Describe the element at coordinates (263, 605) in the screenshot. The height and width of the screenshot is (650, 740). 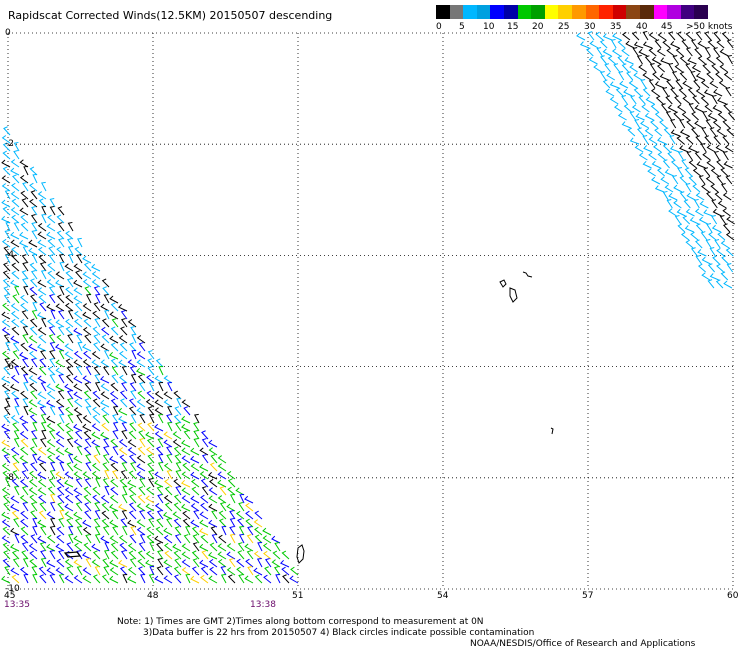
I see `time-label-right: 13:38` at that location.